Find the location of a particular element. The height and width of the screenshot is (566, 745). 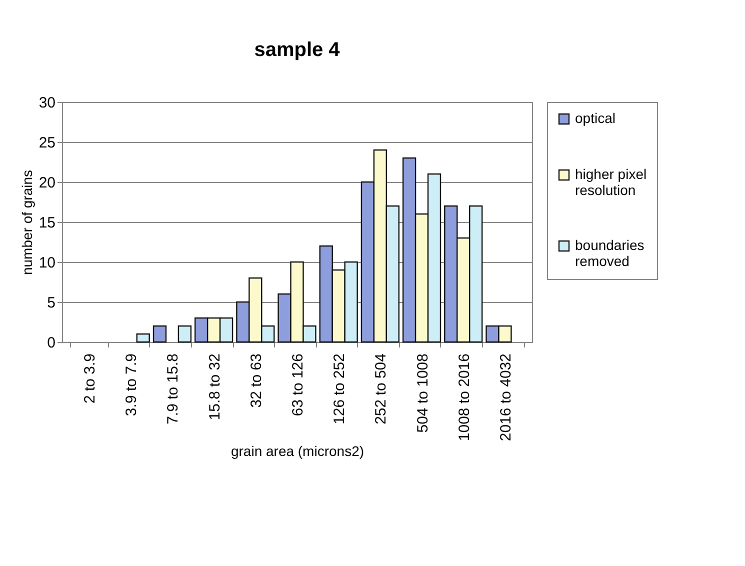

chart-title: sample 4 is located at coordinates (297, 50).